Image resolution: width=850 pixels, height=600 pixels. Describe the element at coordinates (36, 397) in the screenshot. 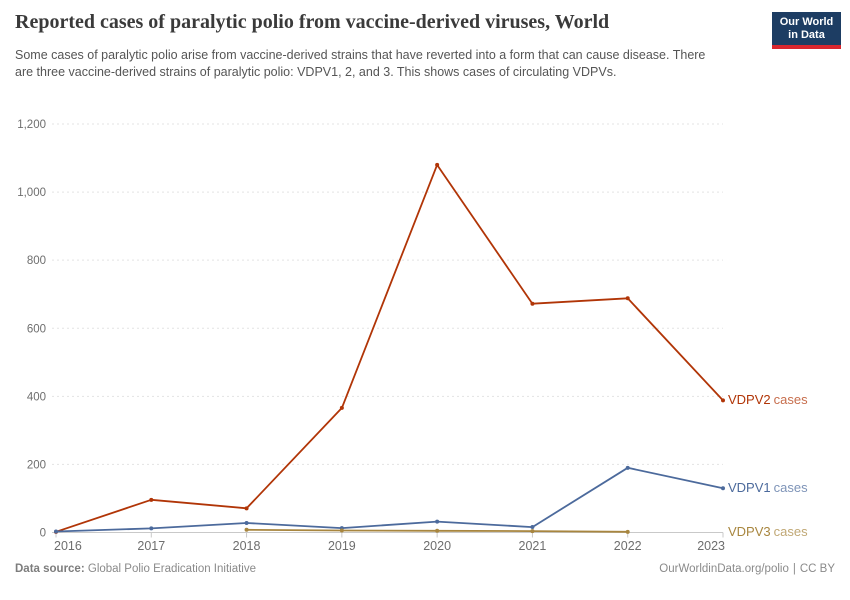

I see `svg-text: 400` at that location.